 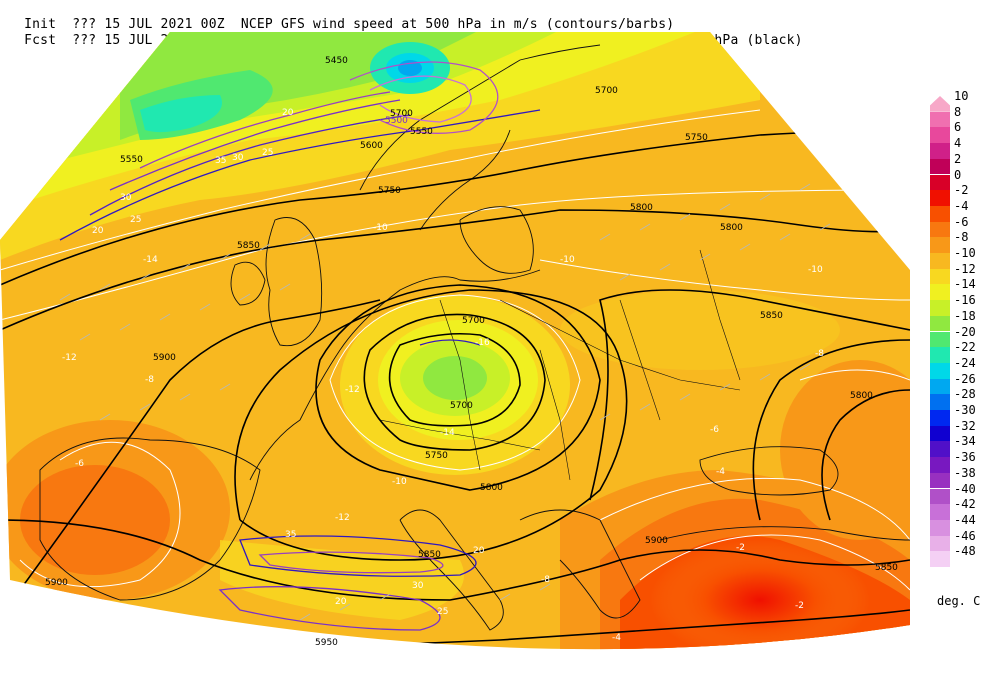 I want to click on legend-level: -36, so click(x=960, y=461).